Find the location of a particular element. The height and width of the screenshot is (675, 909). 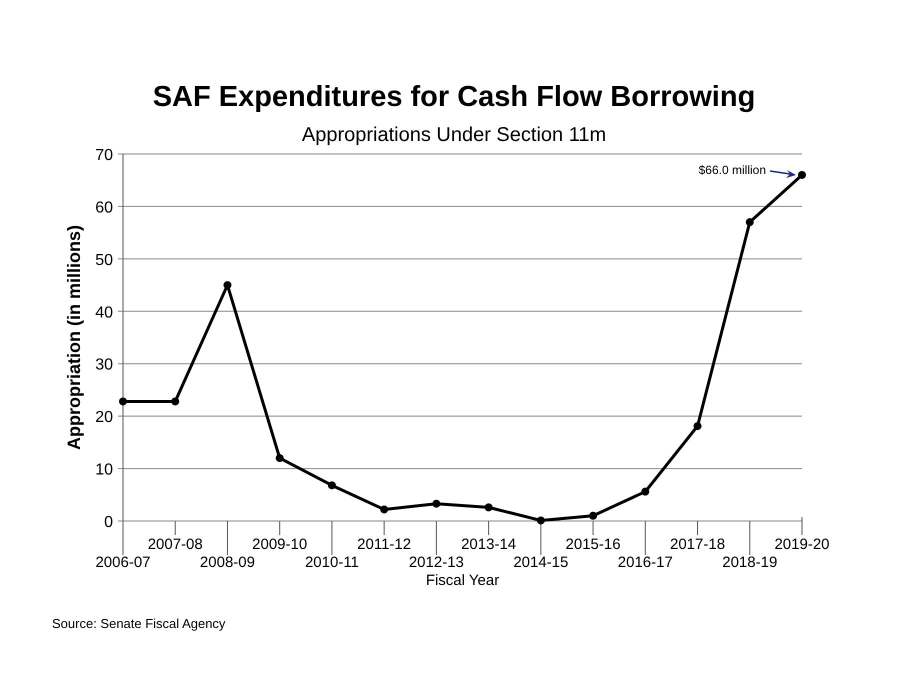

x-tick-label: 2011-12 is located at coordinates (384, 544).